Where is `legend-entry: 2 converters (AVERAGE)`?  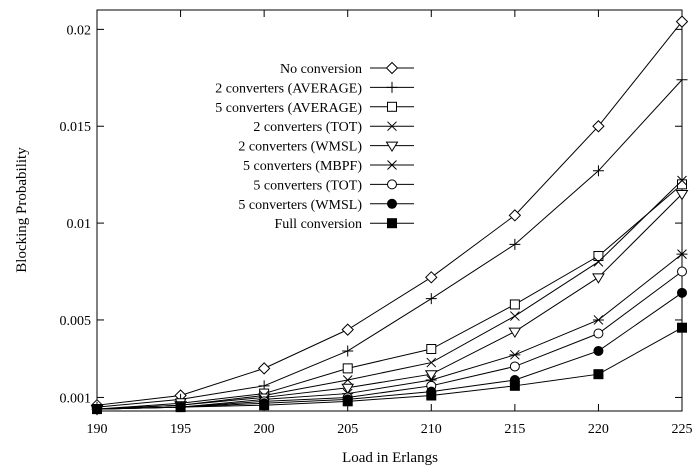
legend-entry: 2 converters (AVERAGE) is located at coordinates (314, 88).